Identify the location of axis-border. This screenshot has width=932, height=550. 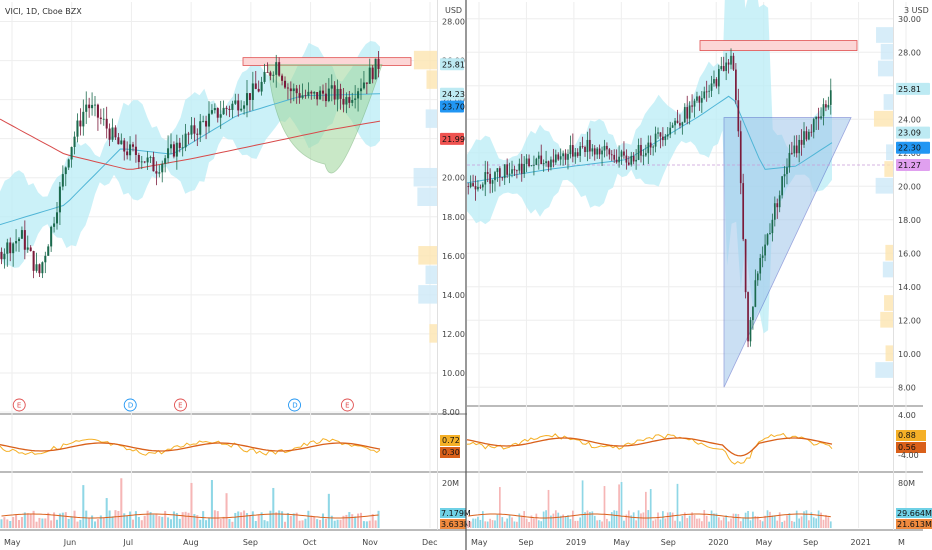
(437, 265).